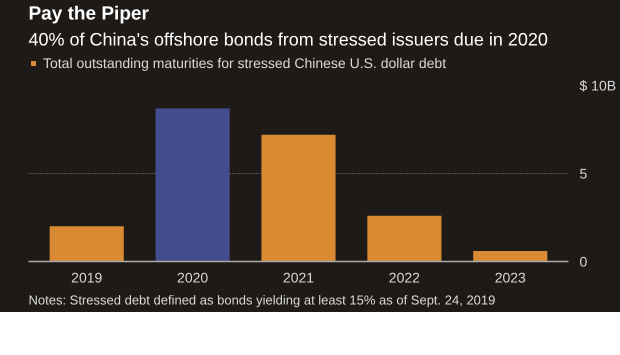  Describe the element at coordinates (598, 86) in the screenshot. I see `y-tick-label: $ 10B` at that location.